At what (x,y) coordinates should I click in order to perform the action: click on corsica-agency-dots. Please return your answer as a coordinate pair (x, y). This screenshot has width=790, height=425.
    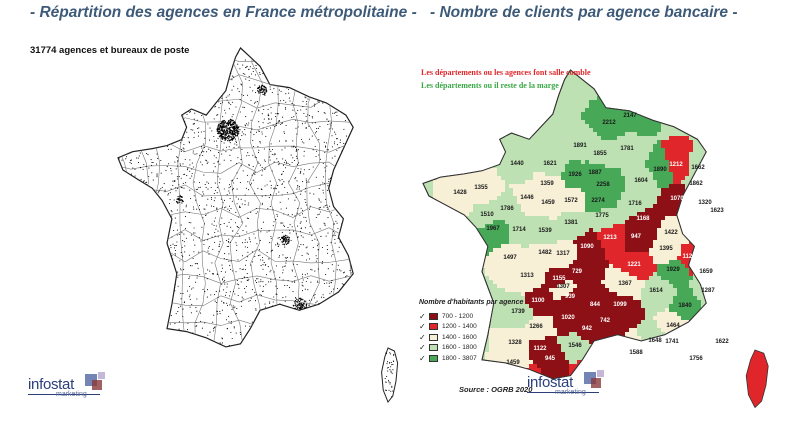
    Looking at the image, I should click on (389, 375).